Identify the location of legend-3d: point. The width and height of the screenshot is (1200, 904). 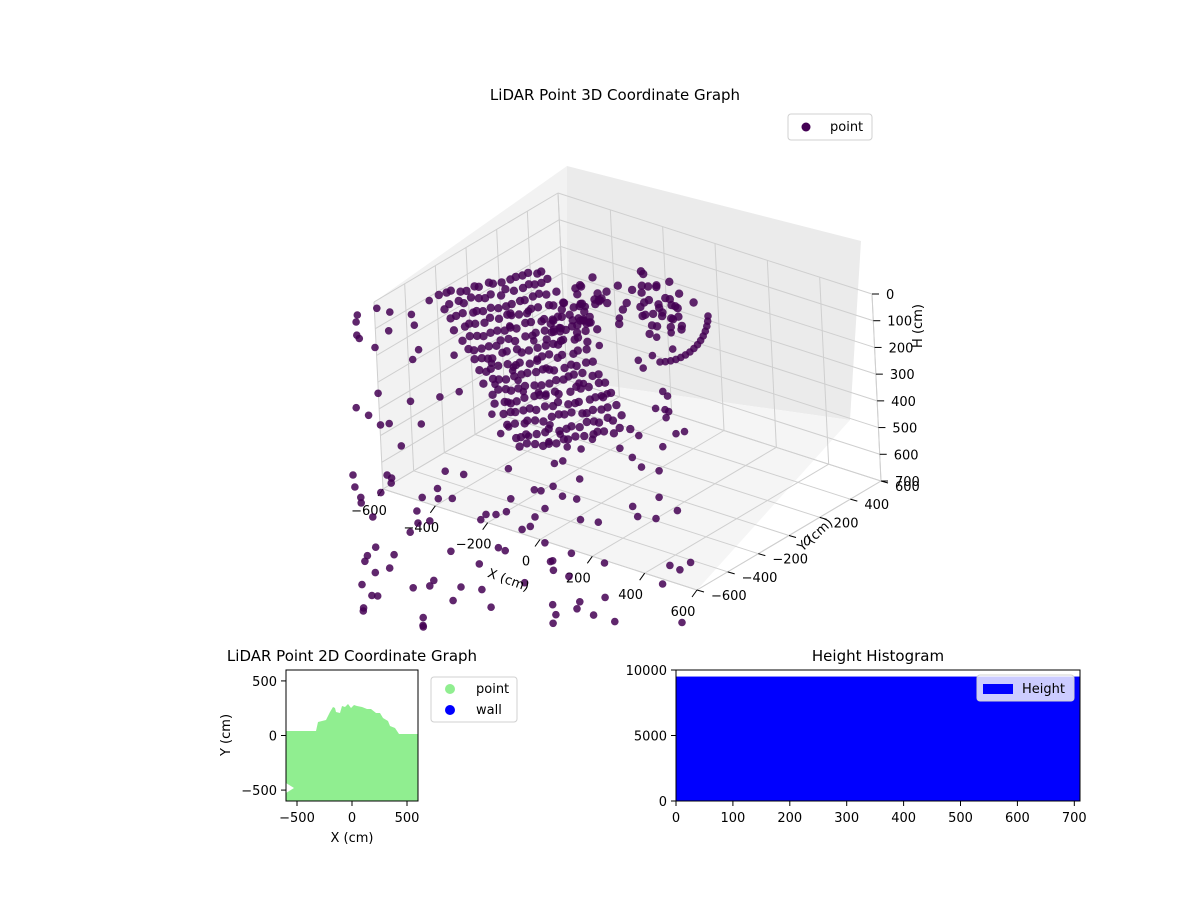
(830, 127).